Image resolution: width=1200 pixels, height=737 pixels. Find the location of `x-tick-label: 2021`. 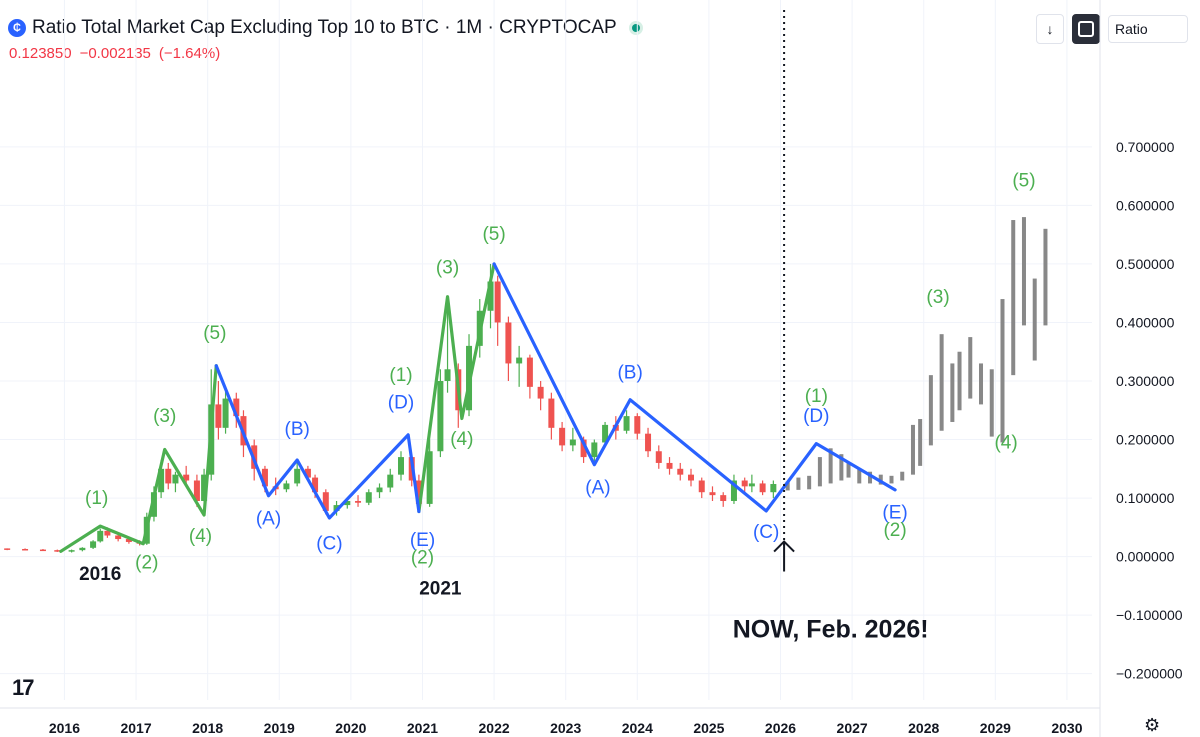

x-tick-label: 2021 is located at coordinates (422, 728).